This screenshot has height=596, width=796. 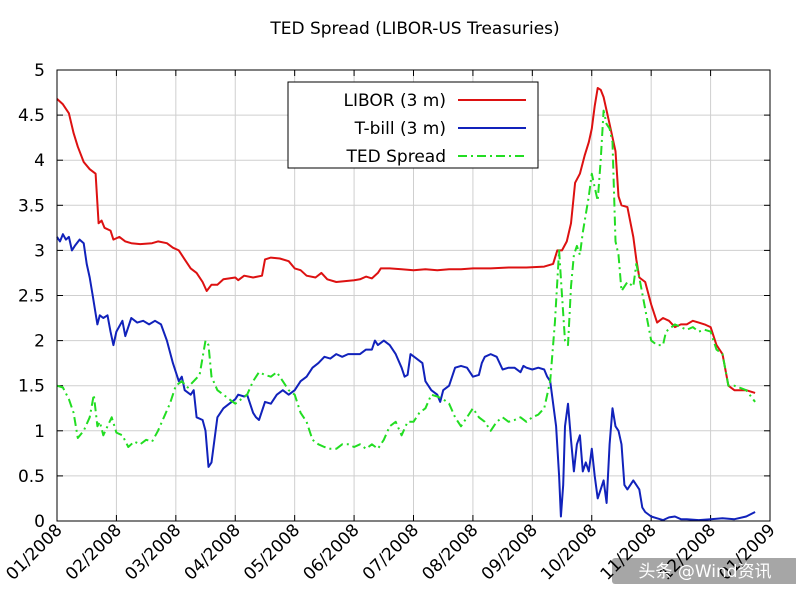 What do you see at coordinates (31, 477) in the screenshot?
I see `y-tick-label: 0.5` at bounding box center [31, 477].